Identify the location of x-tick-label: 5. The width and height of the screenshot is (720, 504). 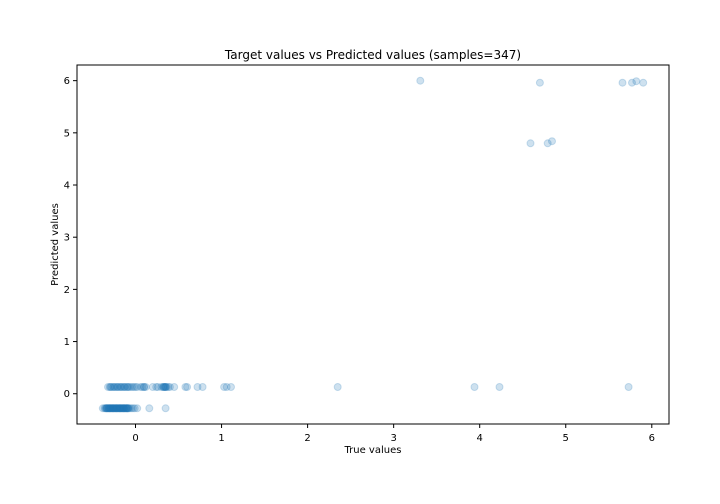
(566, 438).